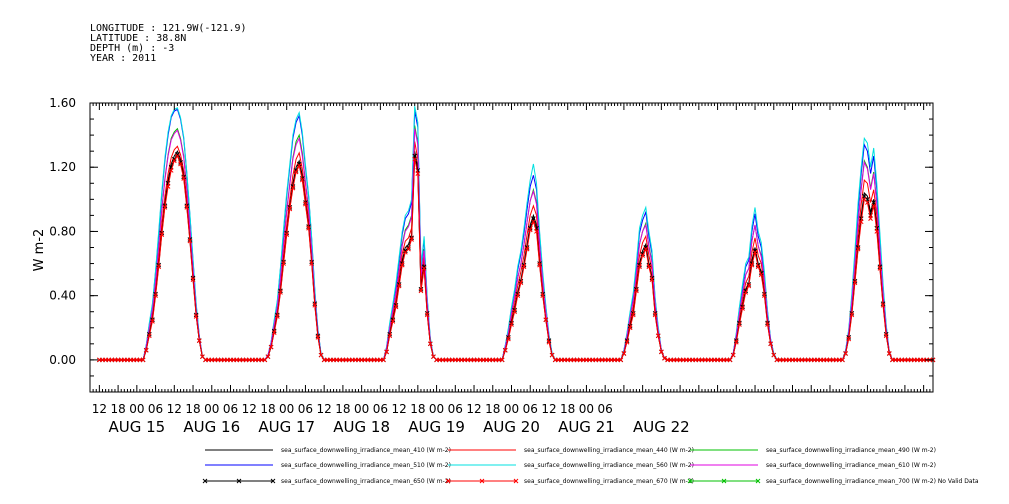  Describe the element at coordinates (138, 38) in the screenshot. I see `header-latitude: LATITUDE : 38.8N` at that location.